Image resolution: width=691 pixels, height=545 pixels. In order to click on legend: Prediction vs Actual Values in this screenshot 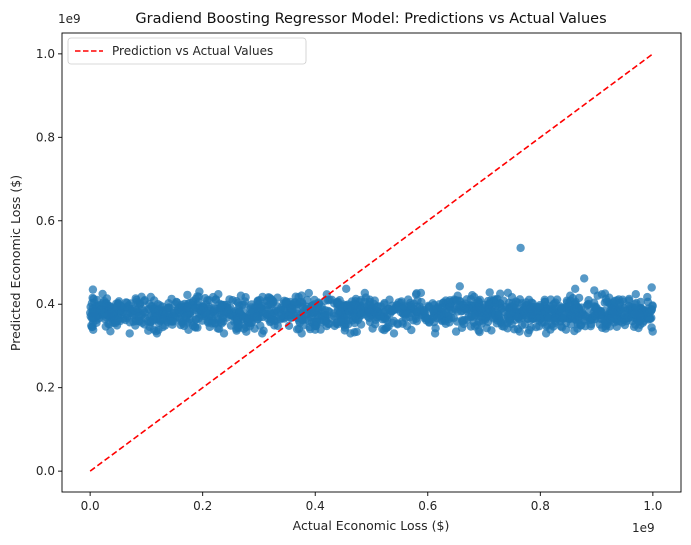, I will do `click(187, 51)`.